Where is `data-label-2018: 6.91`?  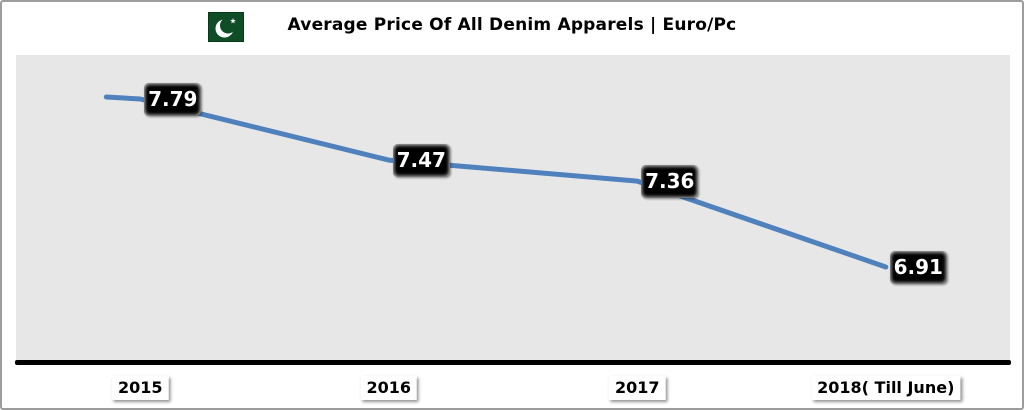
data-label-2018: 6.91 is located at coordinates (918, 267).